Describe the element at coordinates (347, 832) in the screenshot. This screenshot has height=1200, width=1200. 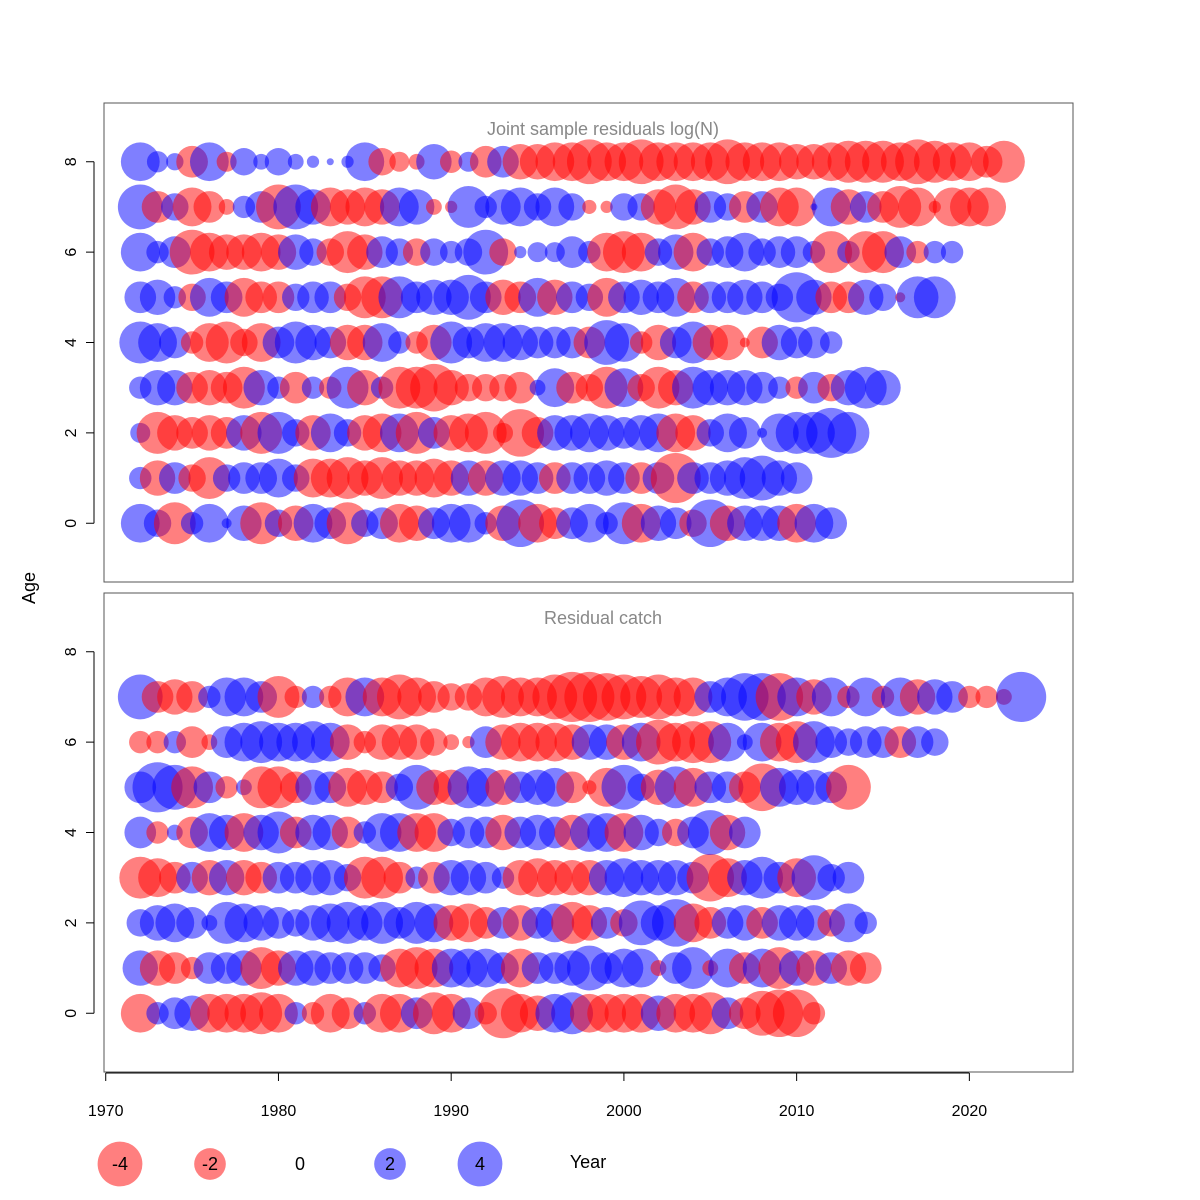
I see `bubble-bottom-age4-year1984` at that location.